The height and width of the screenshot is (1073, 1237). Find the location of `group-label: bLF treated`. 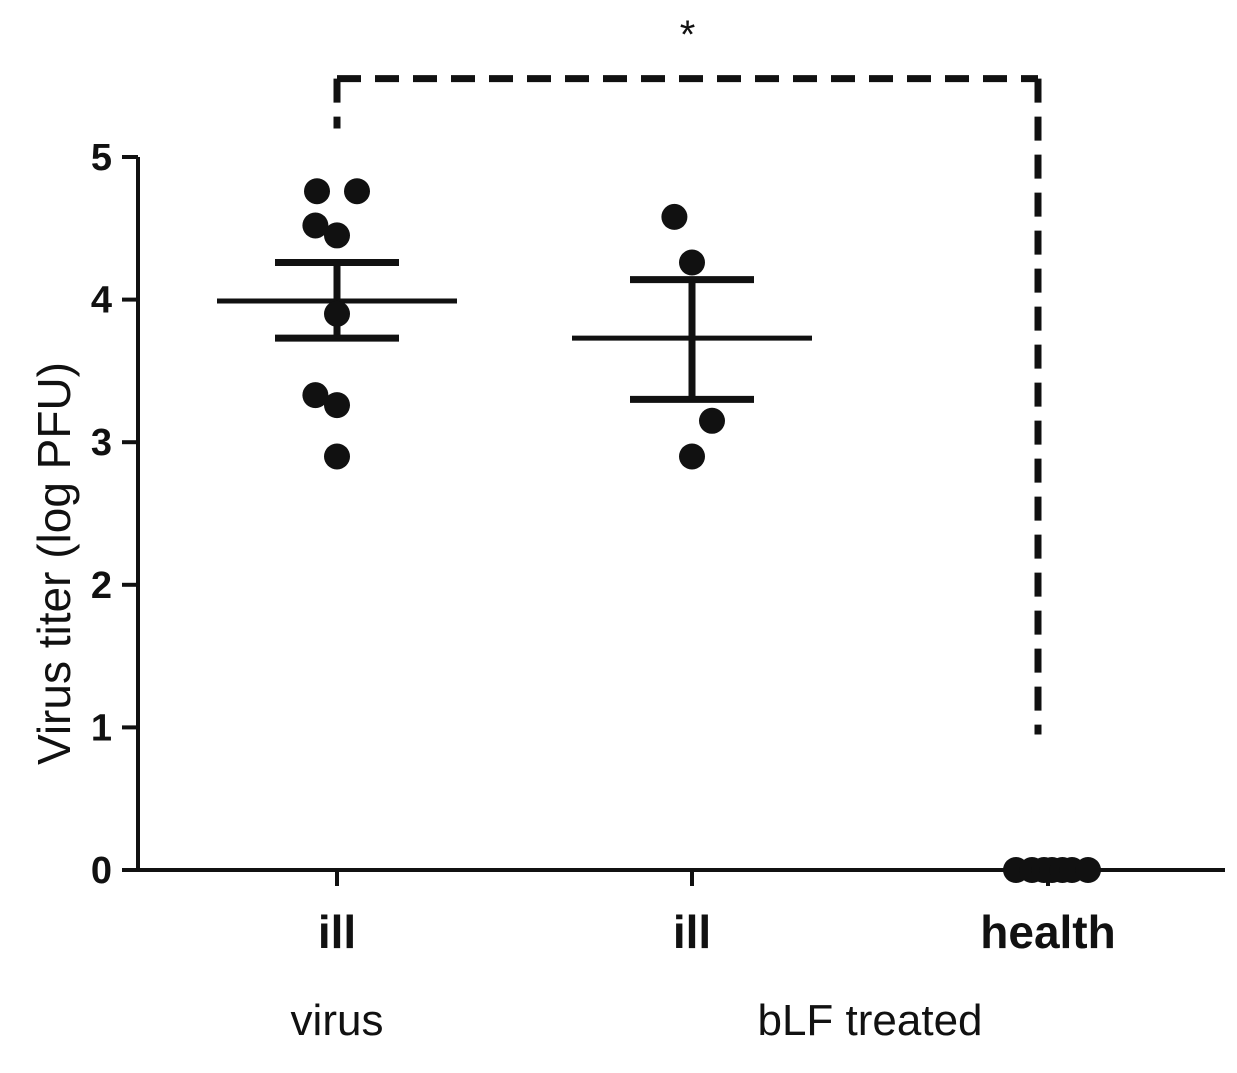

group-label: bLF treated is located at coordinates (869, 1020).